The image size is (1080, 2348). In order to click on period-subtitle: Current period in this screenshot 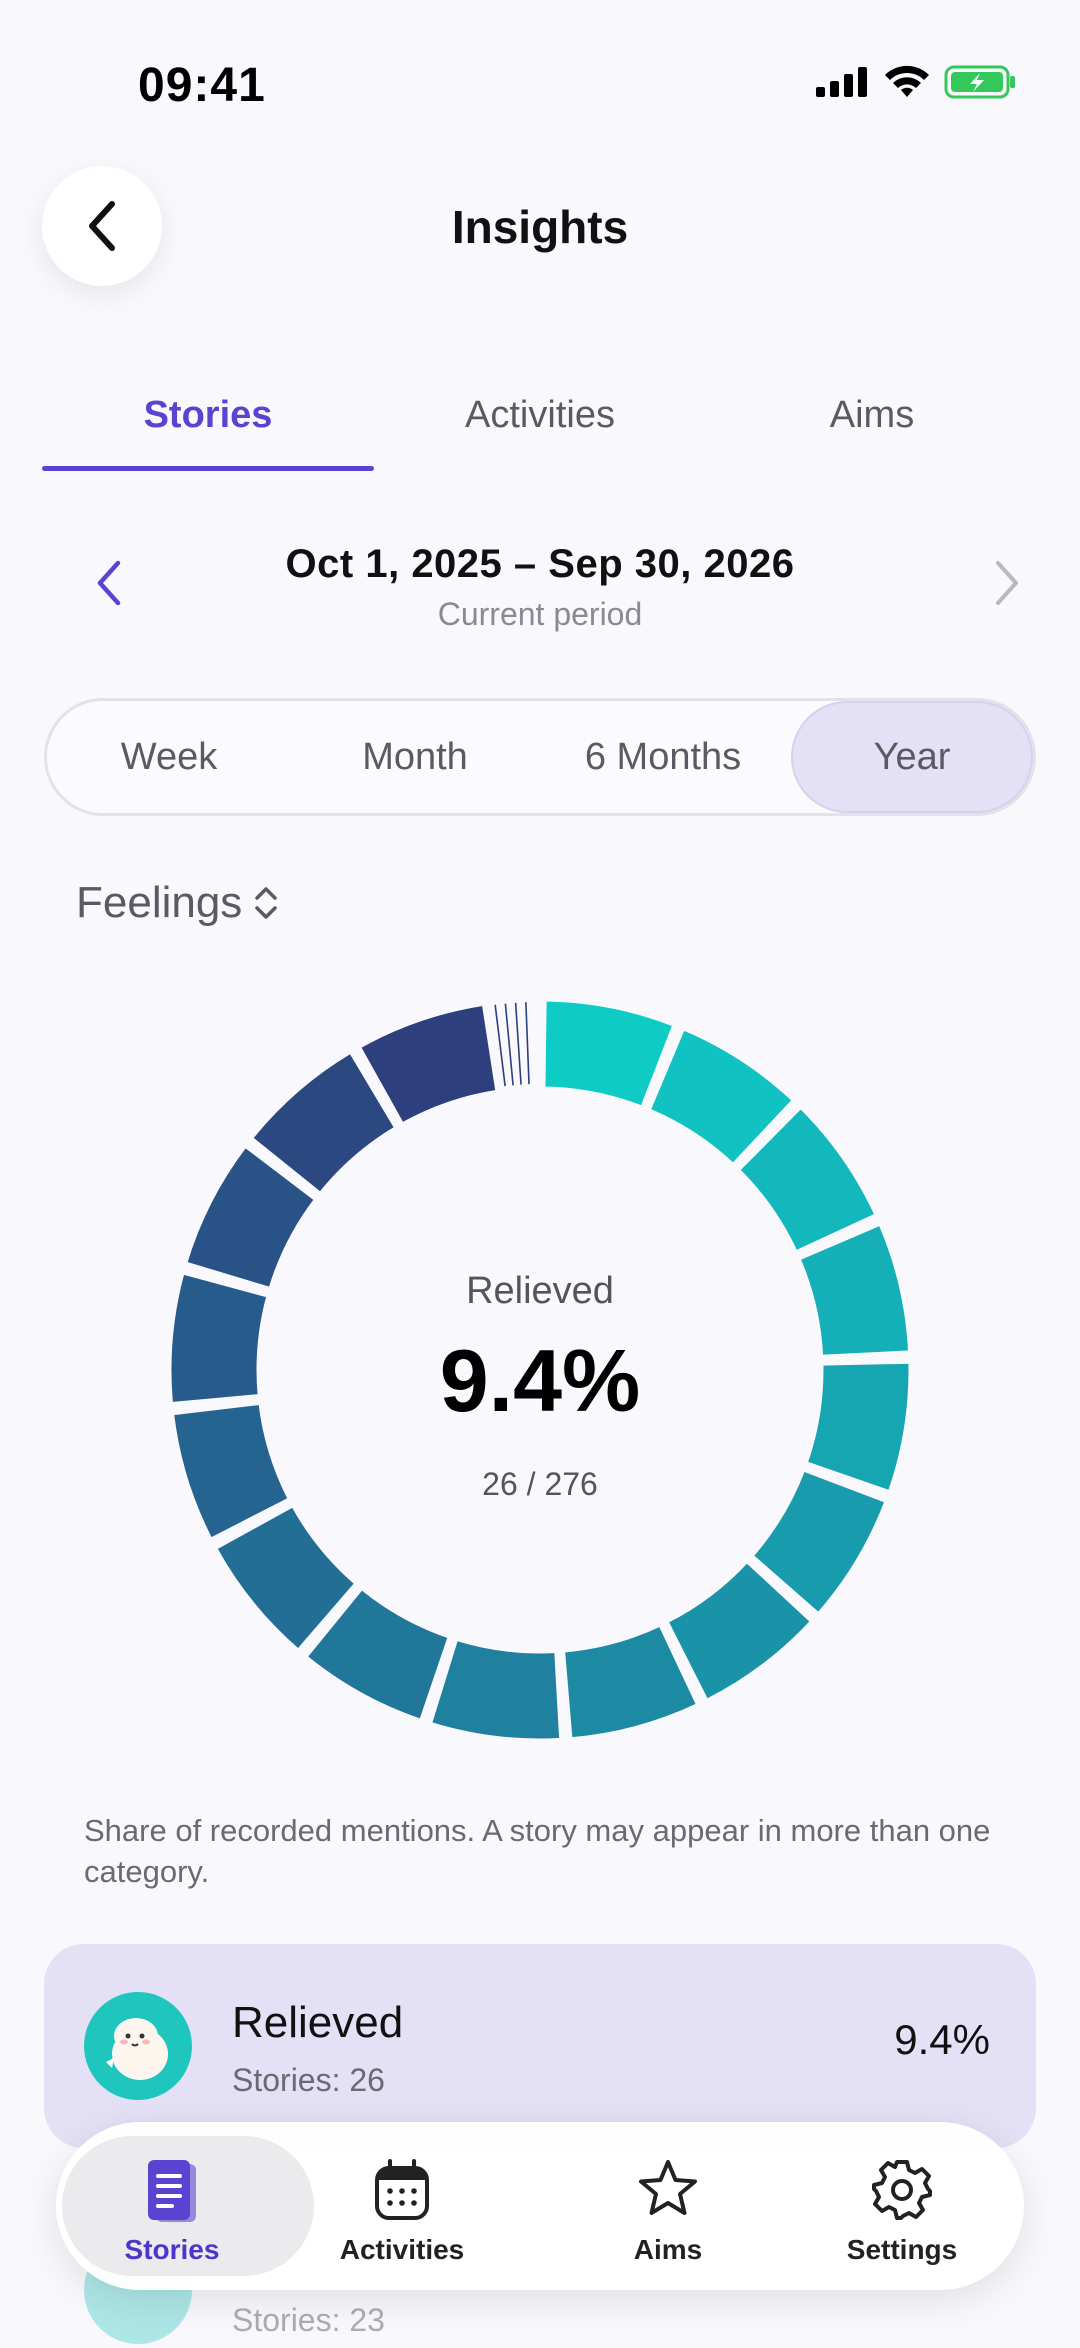, I will do `click(540, 614)`.